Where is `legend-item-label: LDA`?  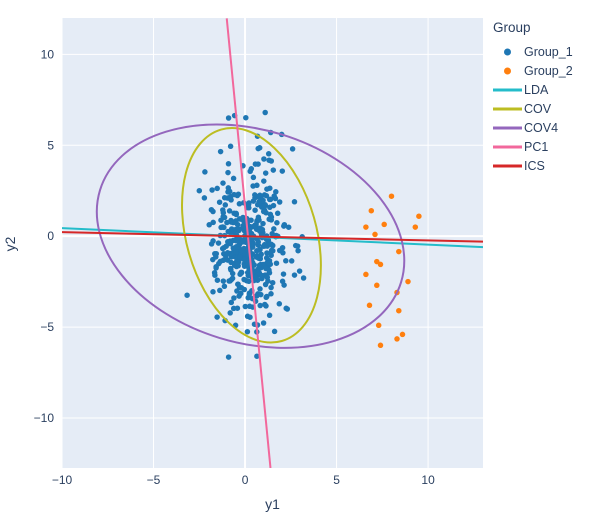 legend-item-label: LDA is located at coordinates (536, 89).